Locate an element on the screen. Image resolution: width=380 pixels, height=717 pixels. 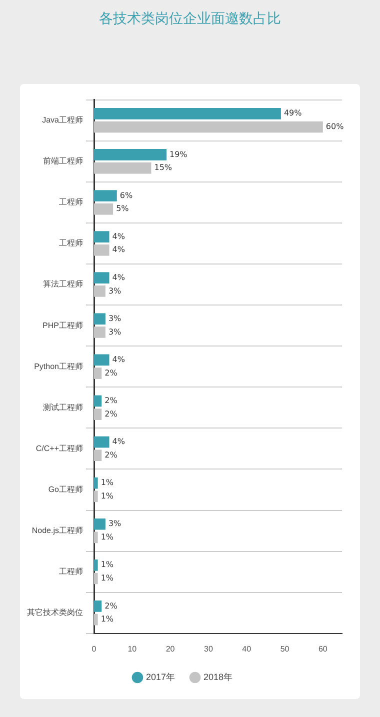
x-tick-label: 30 is located at coordinates (209, 649).